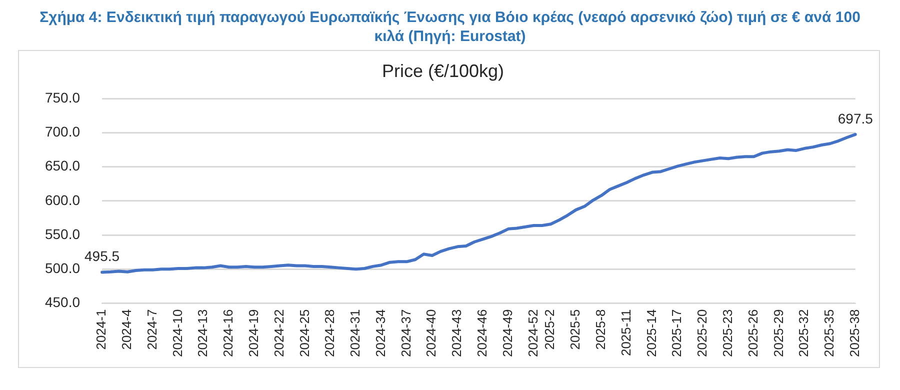 The height and width of the screenshot is (390, 900). What do you see at coordinates (62, 132) in the screenshot?
I see `y-tick-label: 700.0` at bounding box center [62, 132].